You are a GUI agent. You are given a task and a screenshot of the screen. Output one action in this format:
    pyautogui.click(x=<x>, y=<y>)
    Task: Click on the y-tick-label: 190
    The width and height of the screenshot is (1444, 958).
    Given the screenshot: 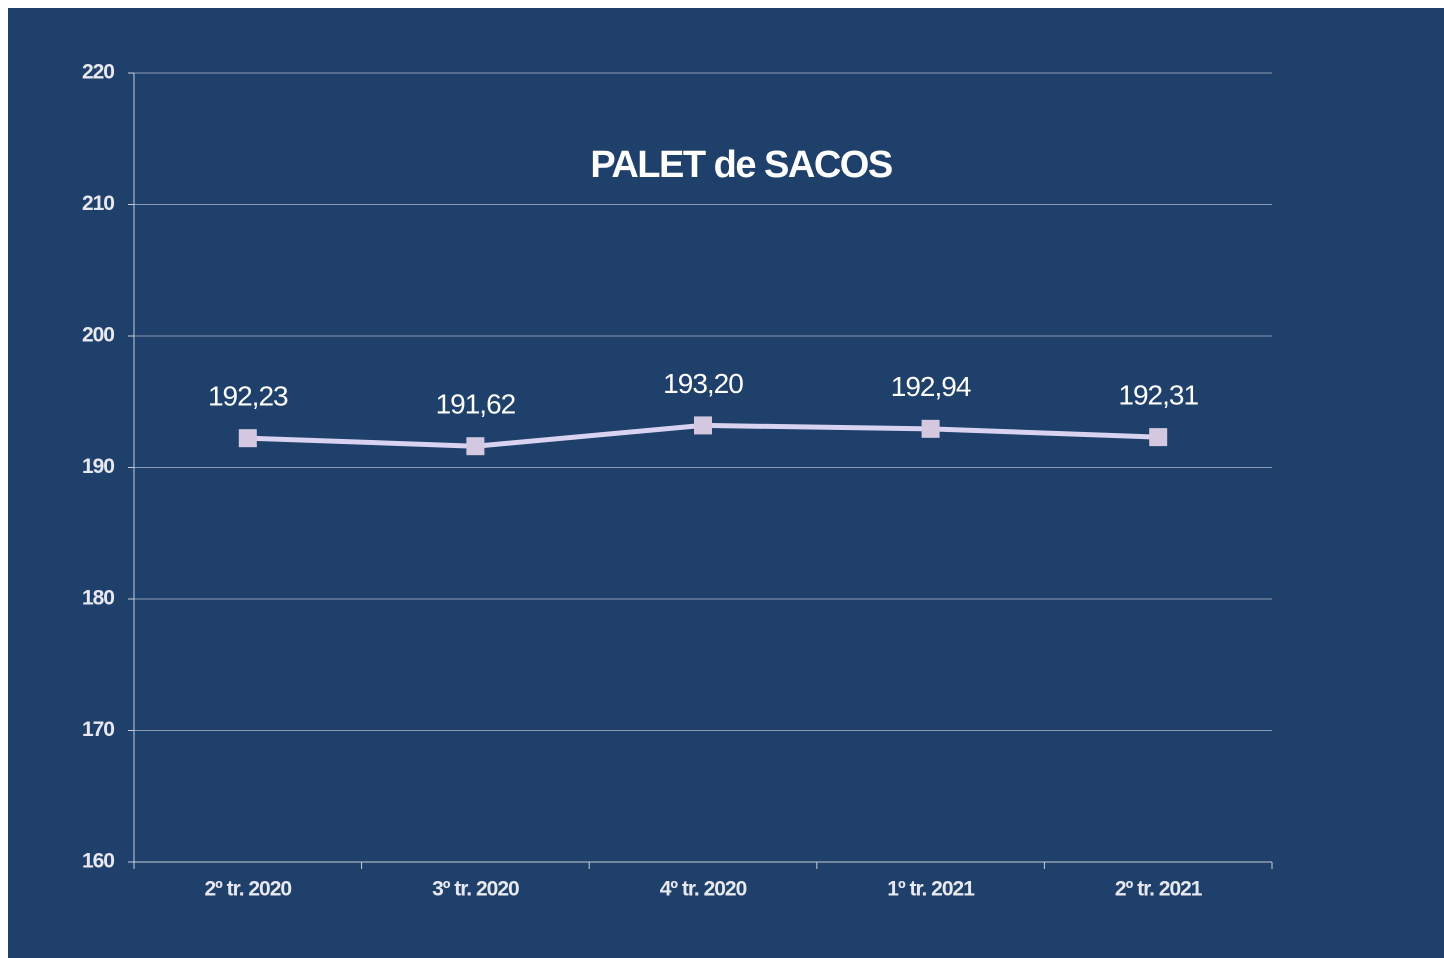 What is the action you would take?
    pyautogui.click(x=98, y=466)
    